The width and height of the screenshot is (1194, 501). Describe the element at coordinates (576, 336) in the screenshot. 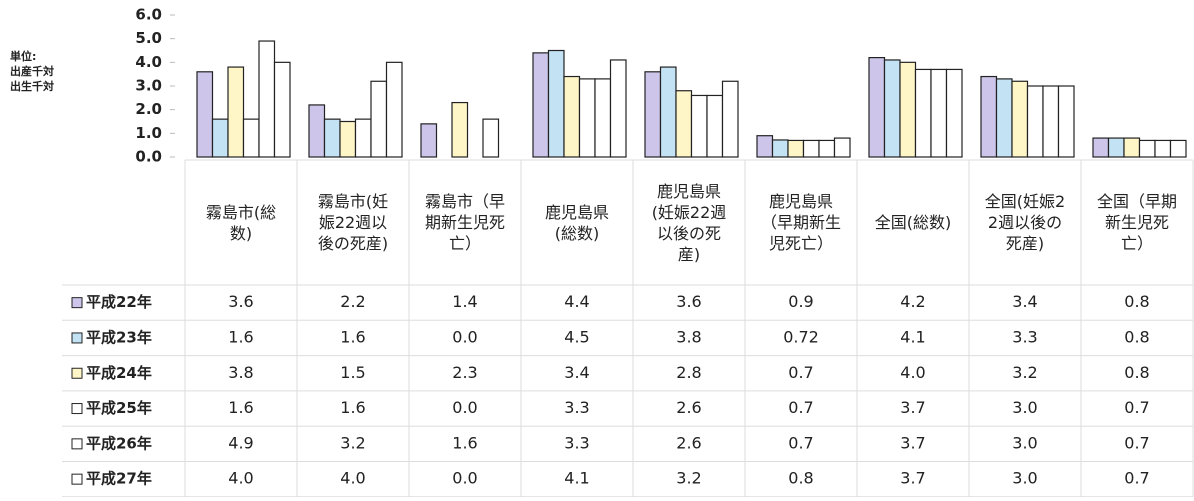

I see `table-value: 4.5` at that location.